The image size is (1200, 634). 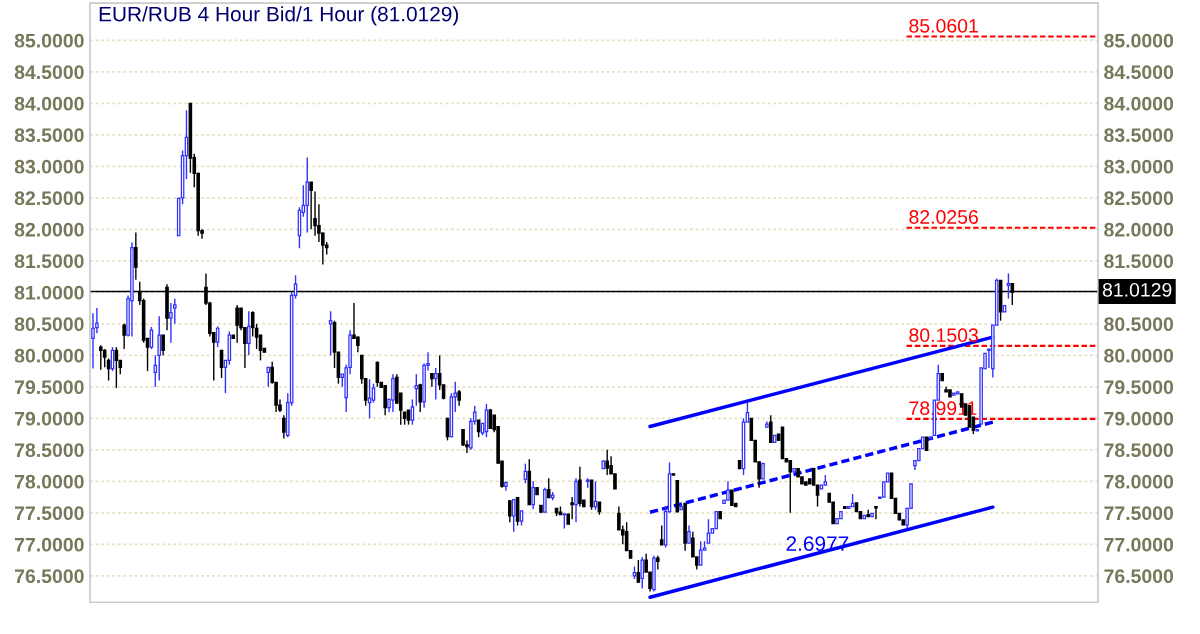 I want to click on y-tick-label: 80.0000, so click(x=49, y=355).